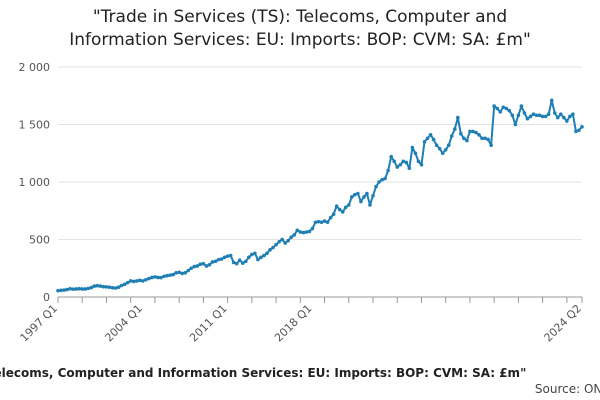 This screenshot has width=600, height=400. What do you see at coordinates (39, 323) in the screenshot?
I see `x-tick-label: 1997 Q1` at bounding box center [39, 323].